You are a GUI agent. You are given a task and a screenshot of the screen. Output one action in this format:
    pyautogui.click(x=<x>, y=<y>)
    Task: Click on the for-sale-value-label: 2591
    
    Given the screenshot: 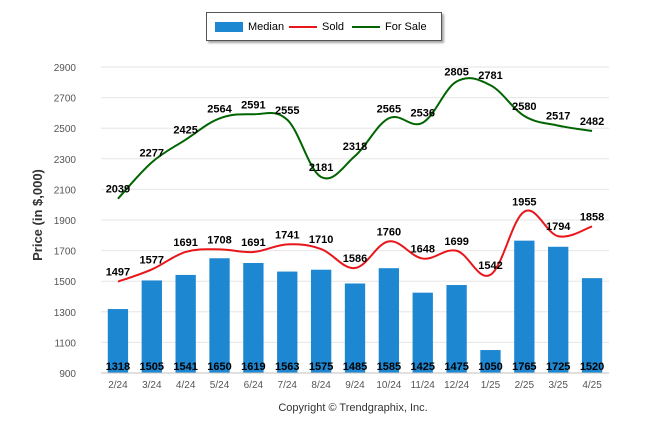 What is the action you would take?
    pyautogui.click(x=253, y=105)
    